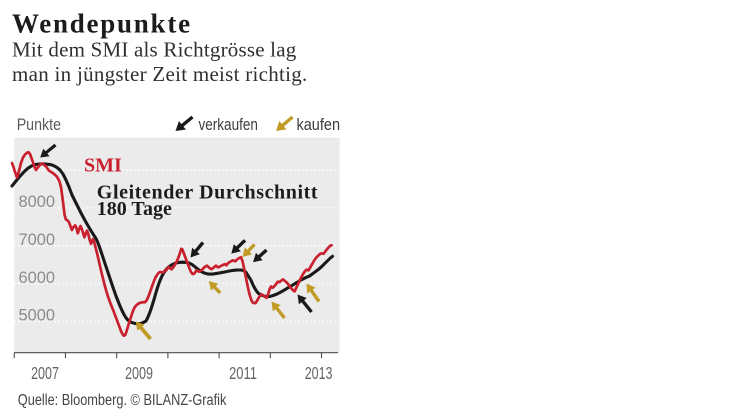 Image resolution: width=740 pixels, height=416 pixels. What do you see at coordinates (243, 373) in the screenshot?
I see `svg-text: 2011` at bounding box center [243, 373].